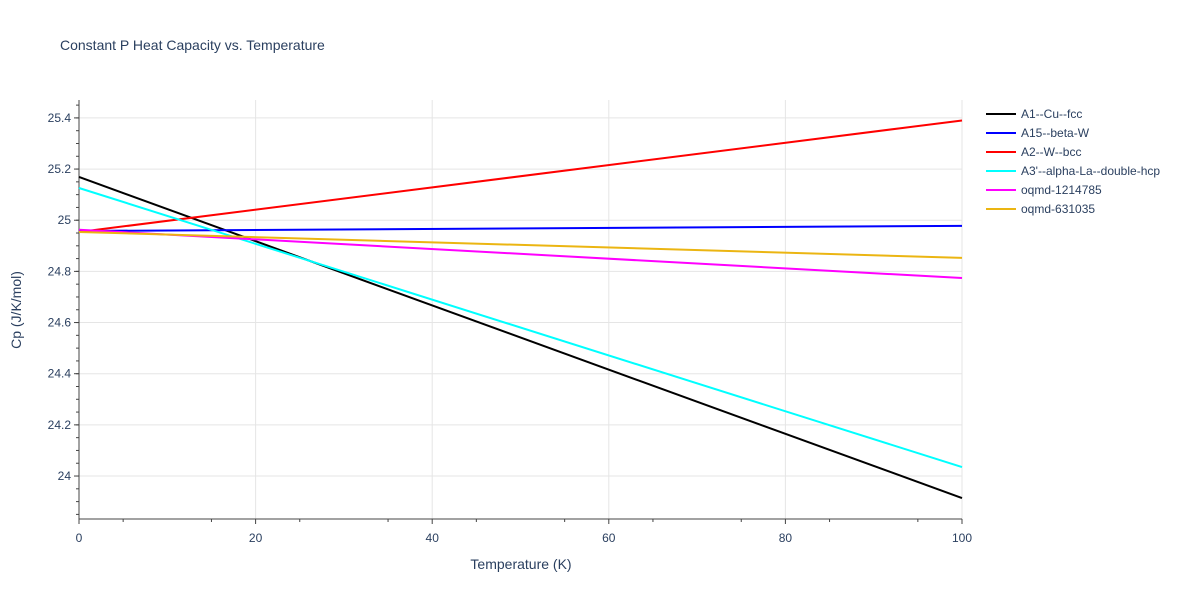 The width and height of the screenshot is (1200, 605). I want to click on x-tick-label: 0, so click(79, 538).